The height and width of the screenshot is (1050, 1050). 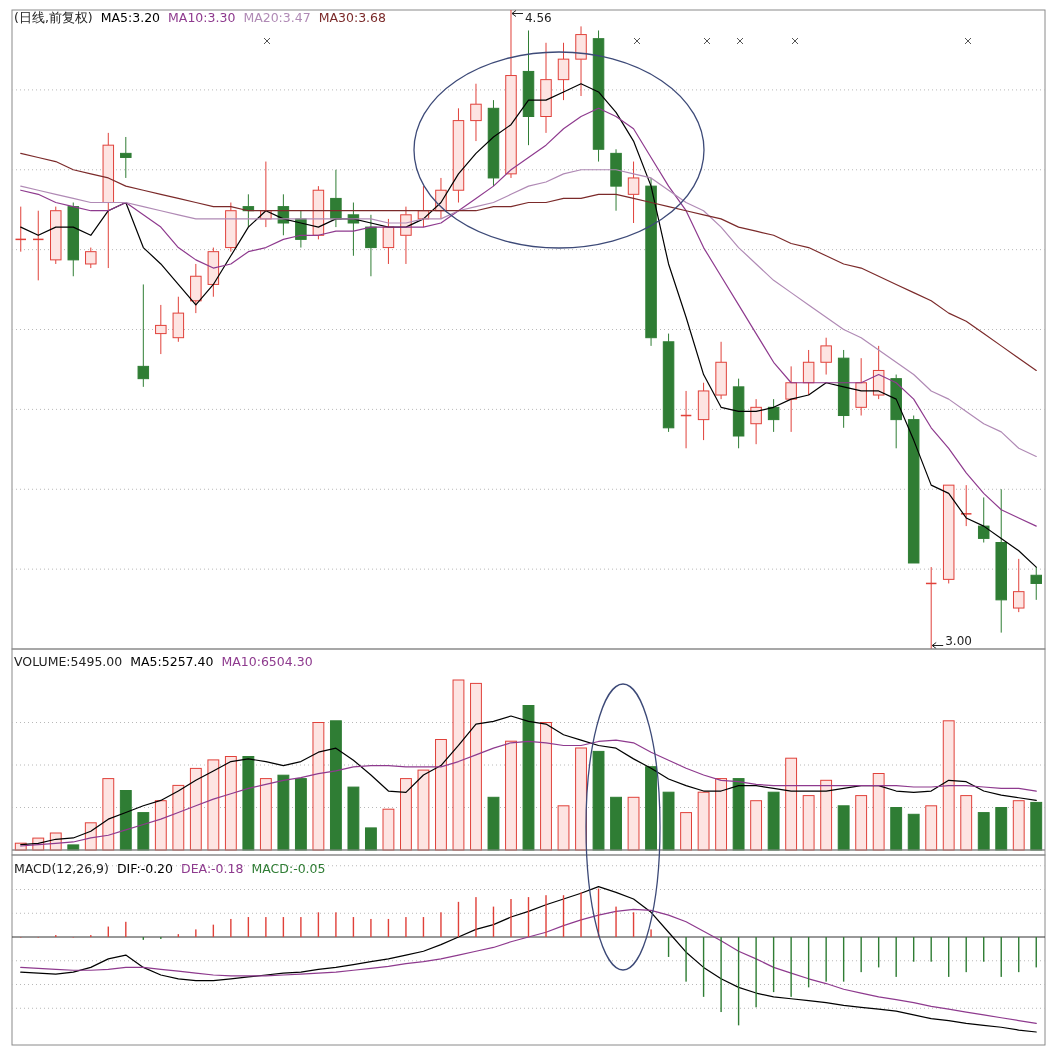 I want to click on text: MACD:-0.05, so click(x=288, y=868).